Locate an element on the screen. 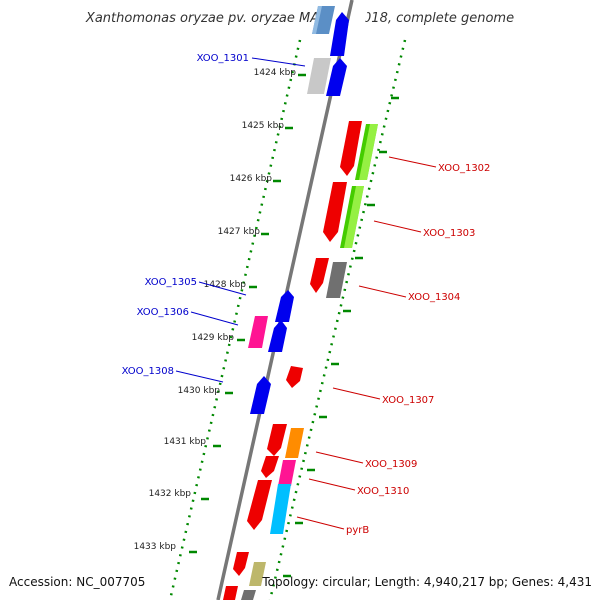  tick-label-1433: 1433 kbp is located at coordinates (155, 547).